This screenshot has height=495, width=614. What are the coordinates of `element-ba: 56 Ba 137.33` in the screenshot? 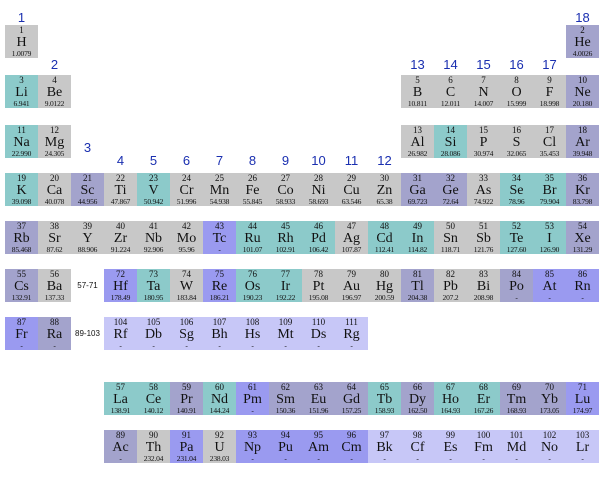 It's located at (54, 285).